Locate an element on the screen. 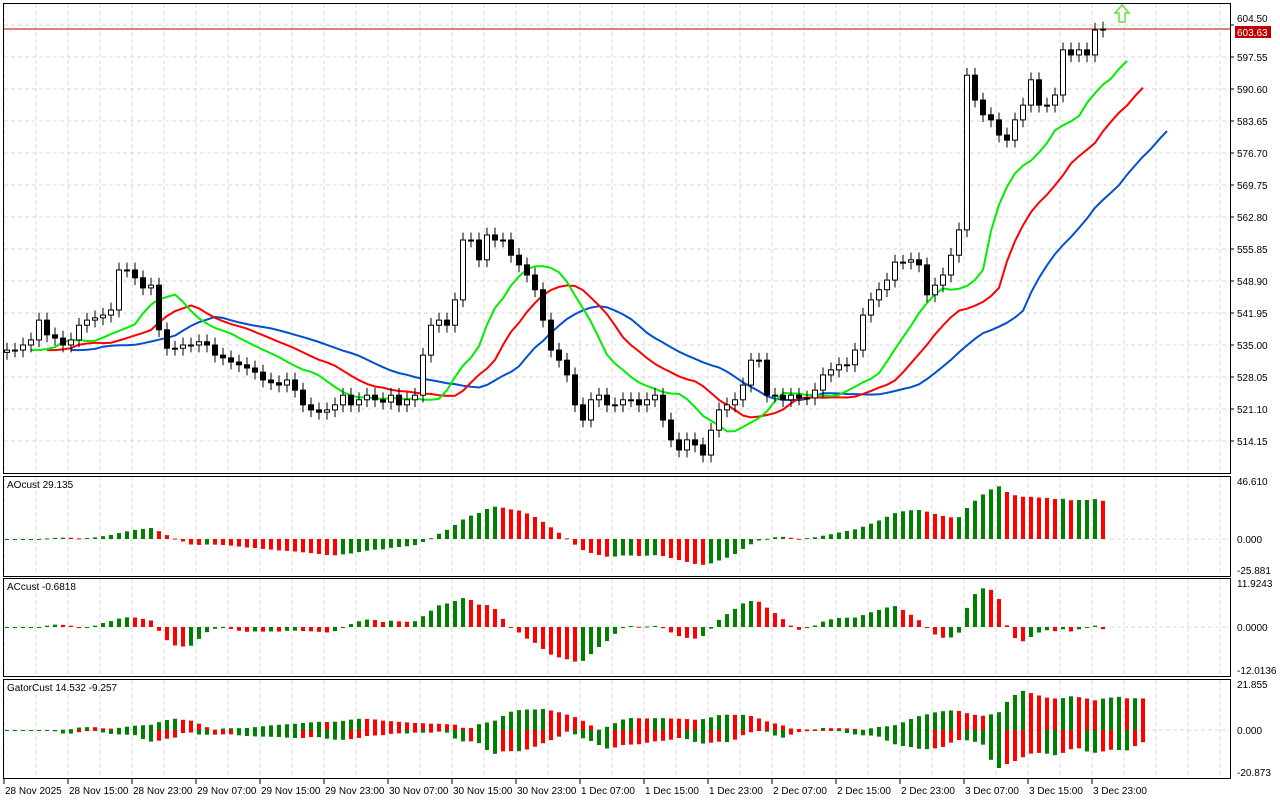 Image resolution: width=1280 pixels, height=800 pixels. ac-label: ACcust -0.6818 is located at coordinates (41, 587).